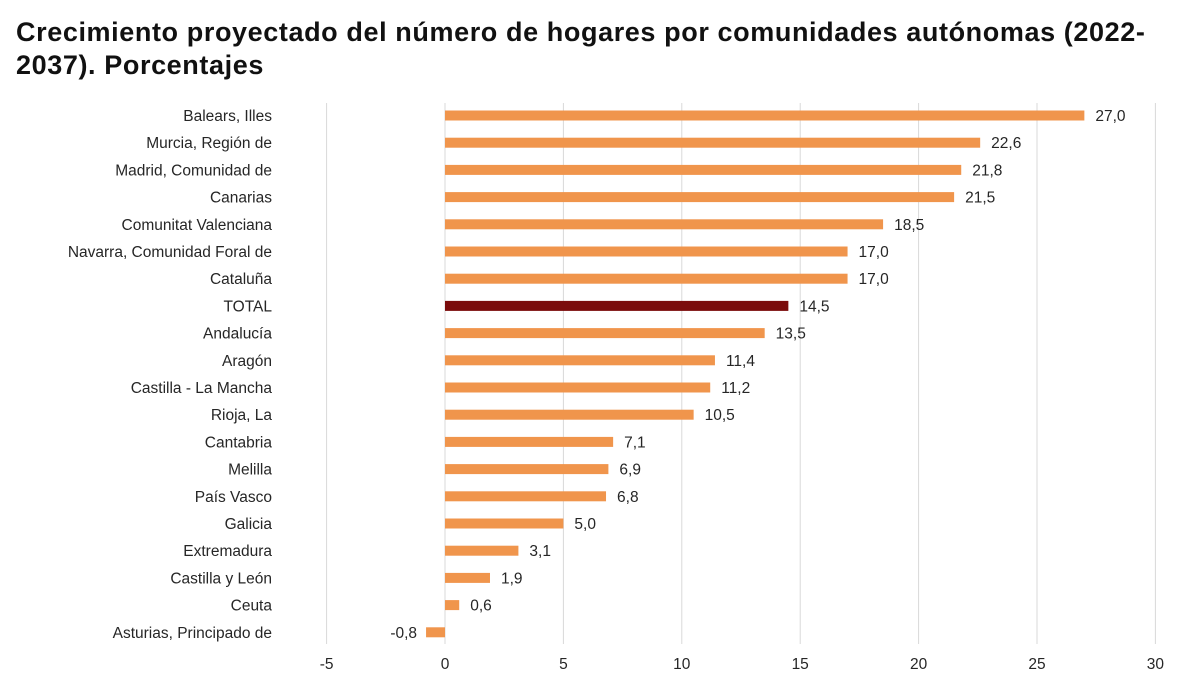 Image resolution: width=1200 pixels, height=693 pixels. I want to click on category-label: Andalucía, so click(237, 334).